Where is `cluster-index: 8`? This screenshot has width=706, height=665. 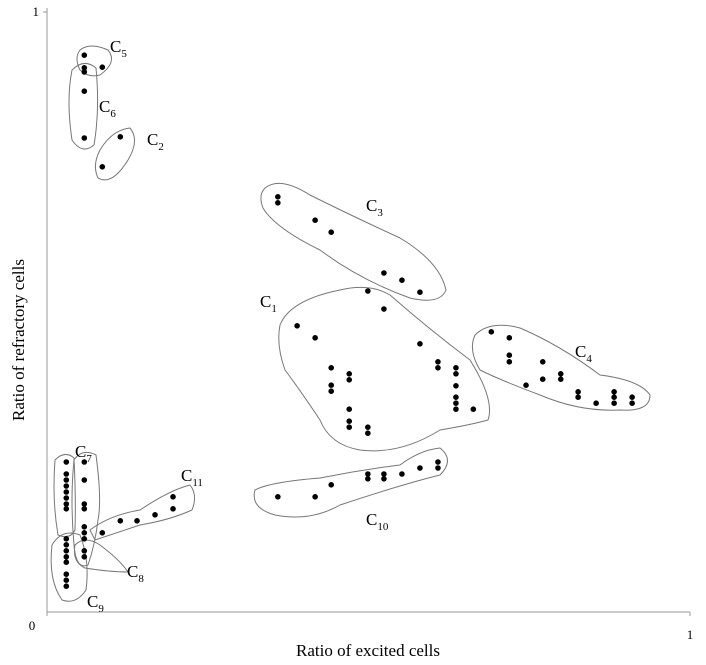 cluster-index: 8 is located at coordinates (141, 579).